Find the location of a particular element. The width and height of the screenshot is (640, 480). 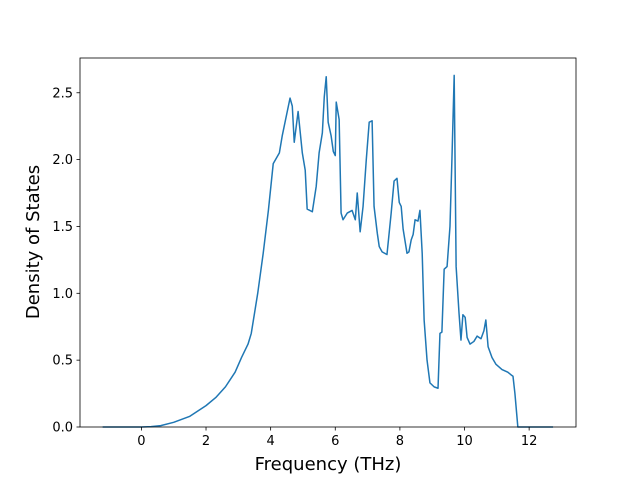

x-tick-label: 2 is located at coordinates (206, 441).